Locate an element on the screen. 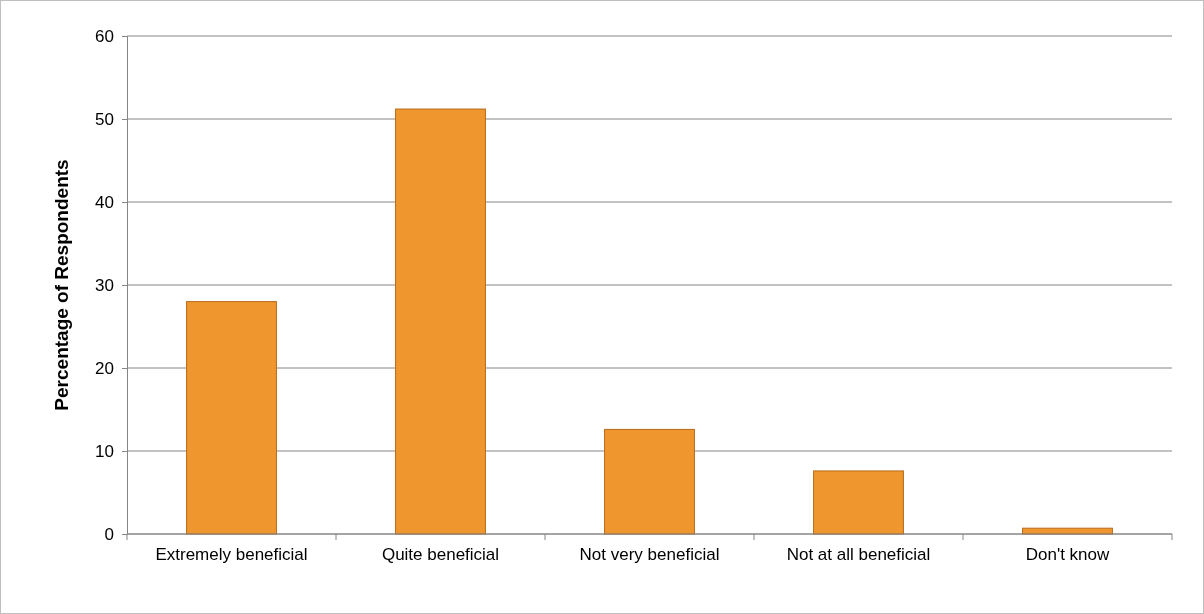 This screenshot has width=1204, height=614. y-tick-label: 0 is located at coordinates (109, 534).